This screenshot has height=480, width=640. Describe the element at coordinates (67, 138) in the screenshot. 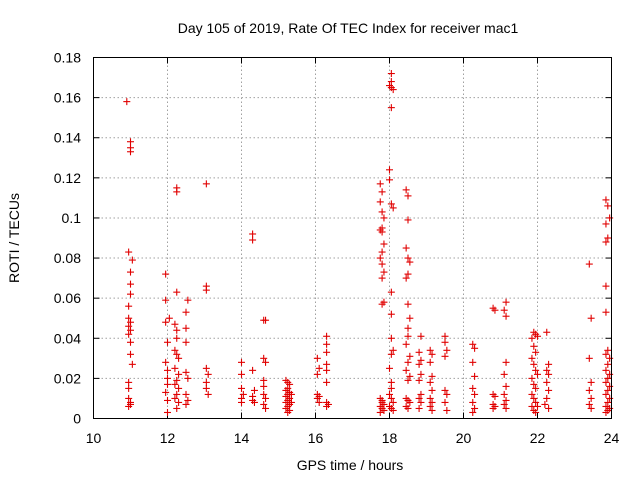

I see `y-tick-label: 0.14` at that location.